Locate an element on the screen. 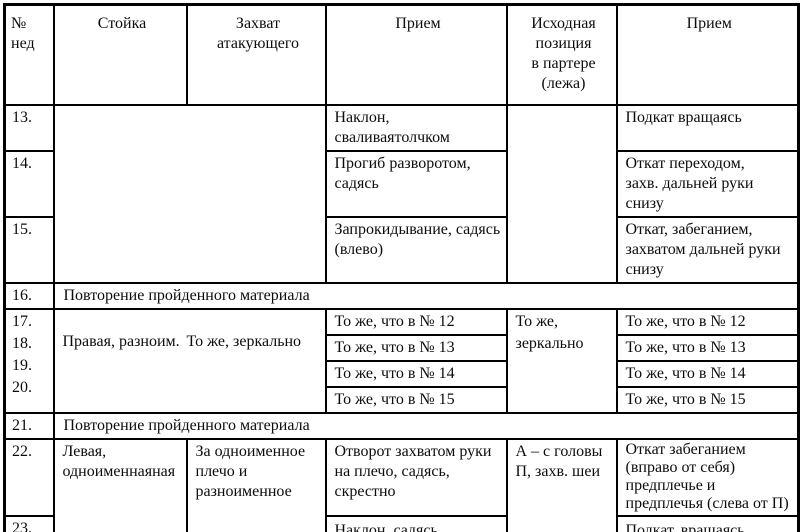  table-row-20: То же, что в № 15 То же, что в № 15 is located at coordinates (402, 399).